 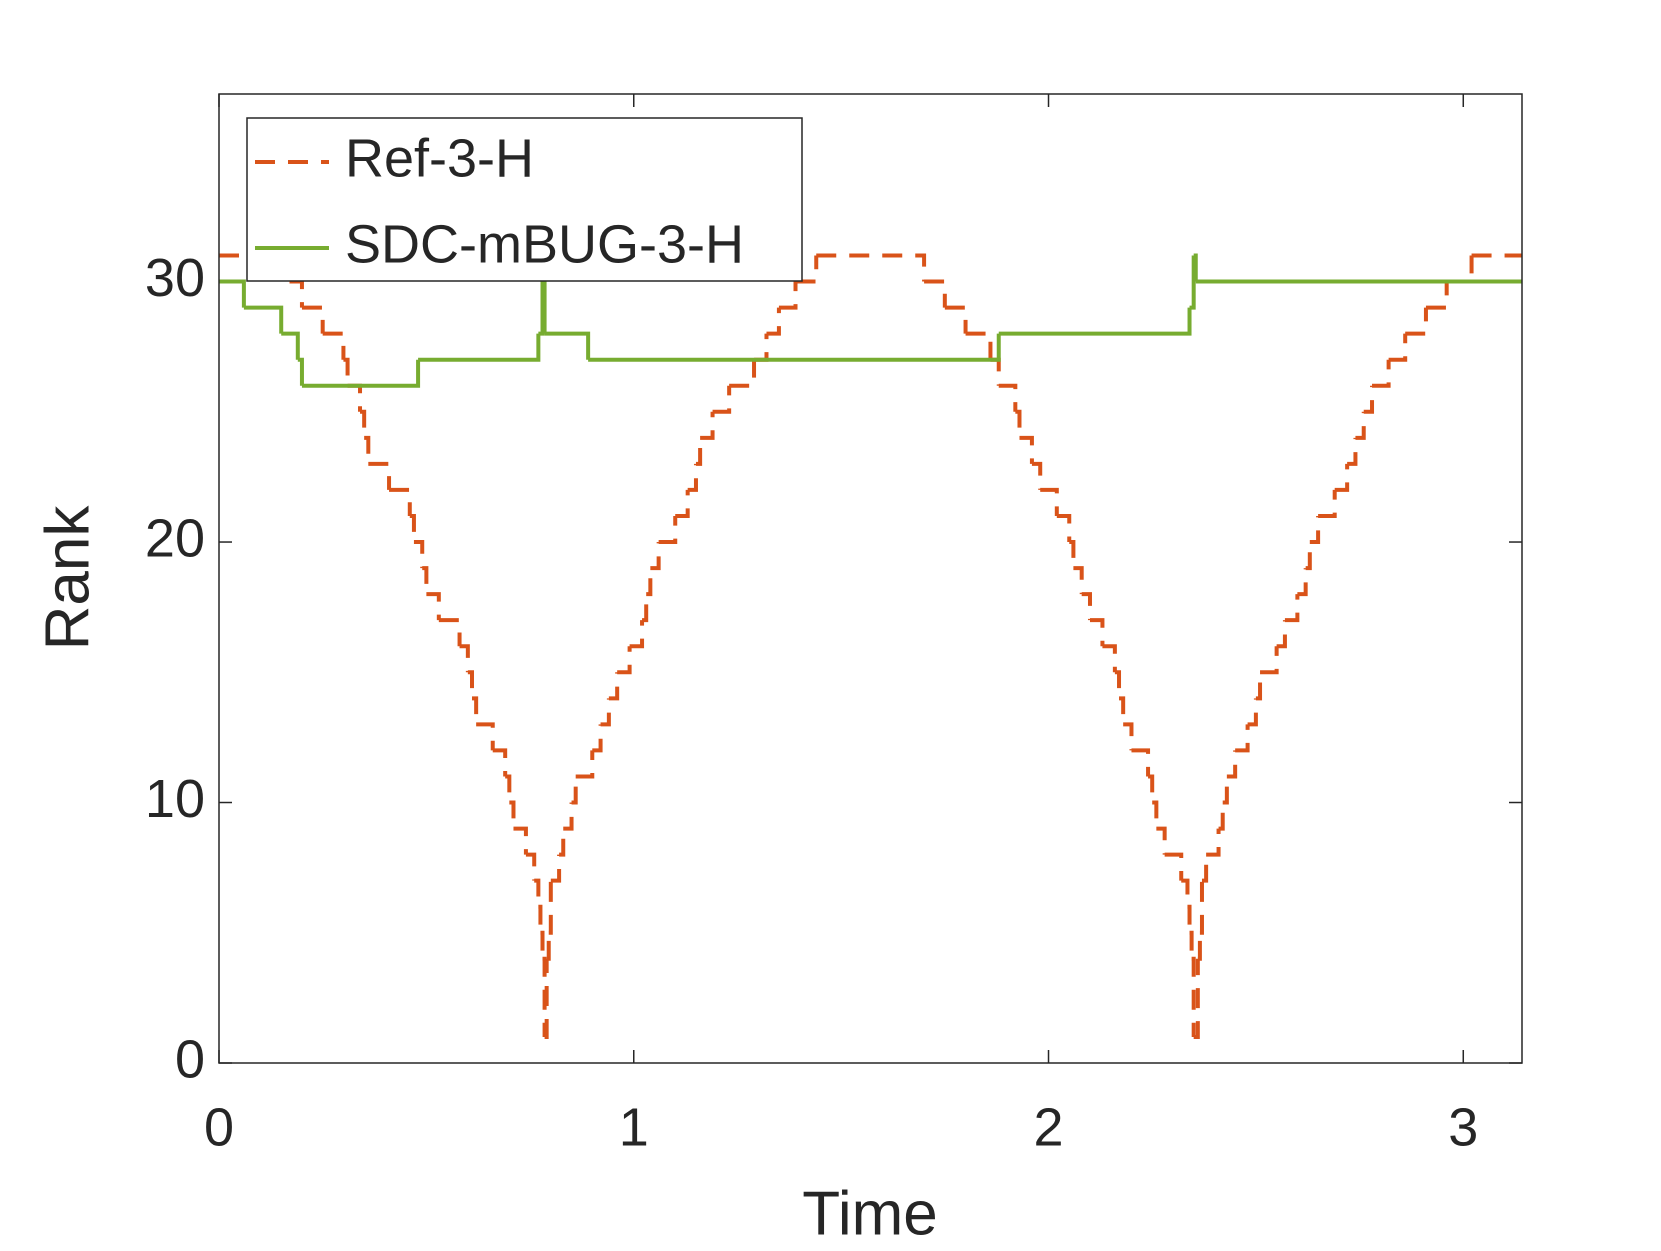 I want to click on y-tick-label: 20, so click(x=175, y=538).